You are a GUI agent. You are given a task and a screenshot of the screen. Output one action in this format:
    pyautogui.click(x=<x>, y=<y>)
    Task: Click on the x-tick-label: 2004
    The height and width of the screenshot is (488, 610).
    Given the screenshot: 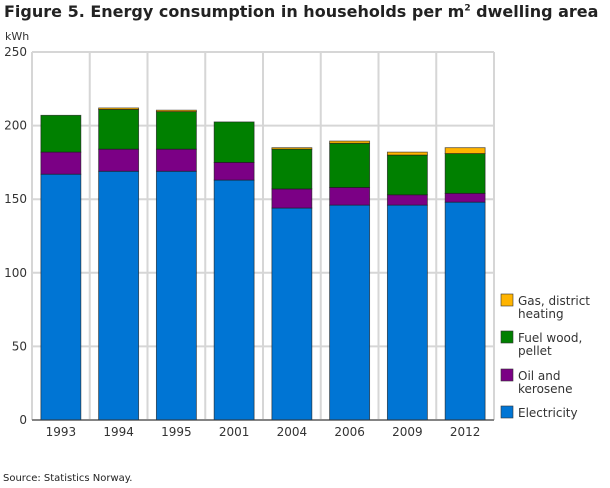 What is the action you would take?
    pyautogui.click(x=292, y=432)
    